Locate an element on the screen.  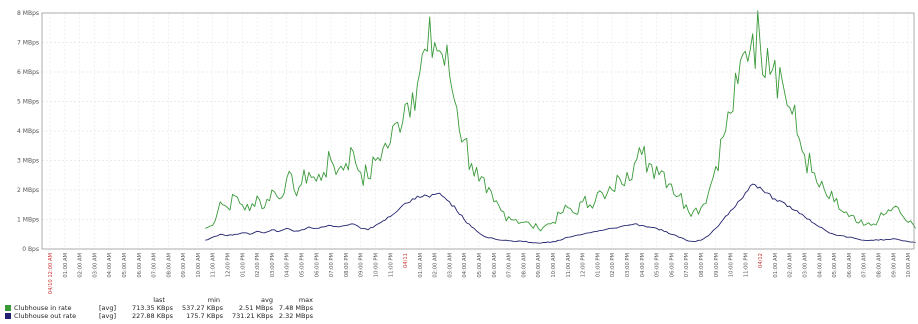
y-tick-label: 2 MBps is located at coordinates (28, 190).